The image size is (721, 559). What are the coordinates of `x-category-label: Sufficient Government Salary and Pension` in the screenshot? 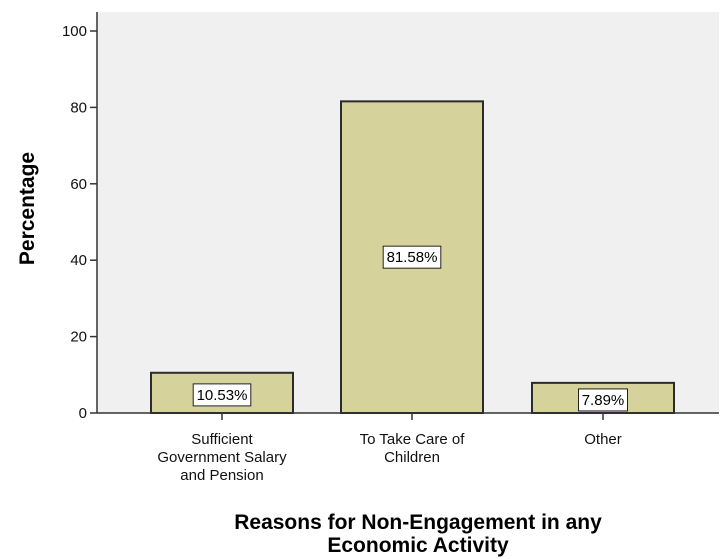 It's located at (222, 457).